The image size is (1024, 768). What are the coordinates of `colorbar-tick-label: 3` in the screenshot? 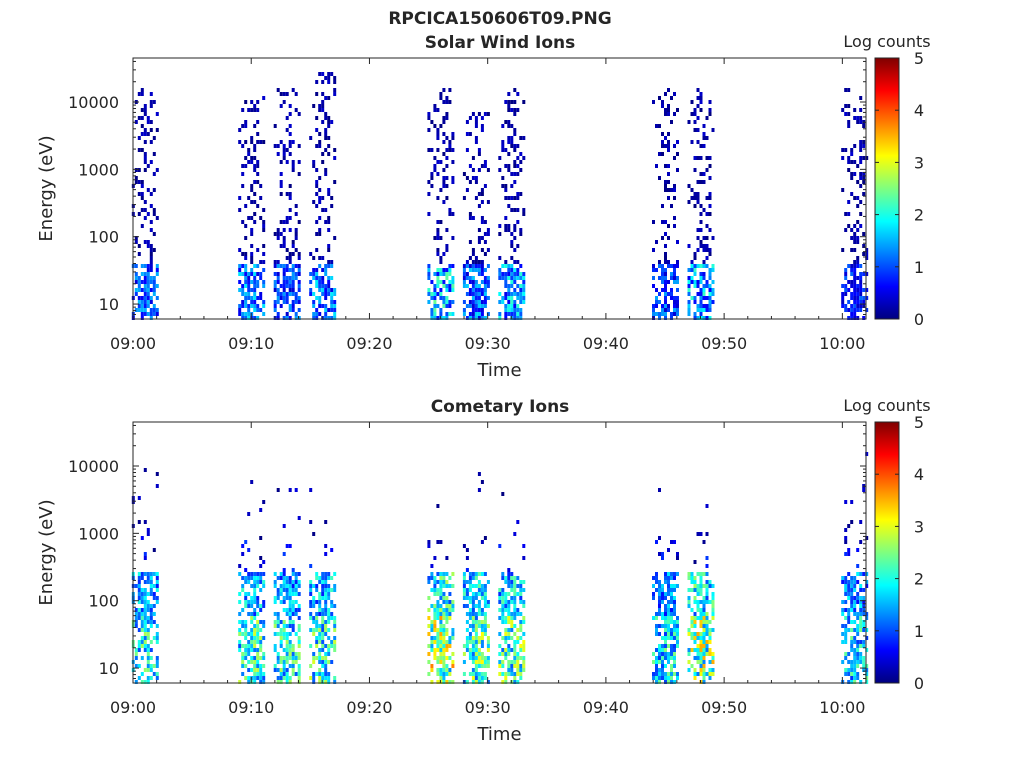 It's located at (919, 526).